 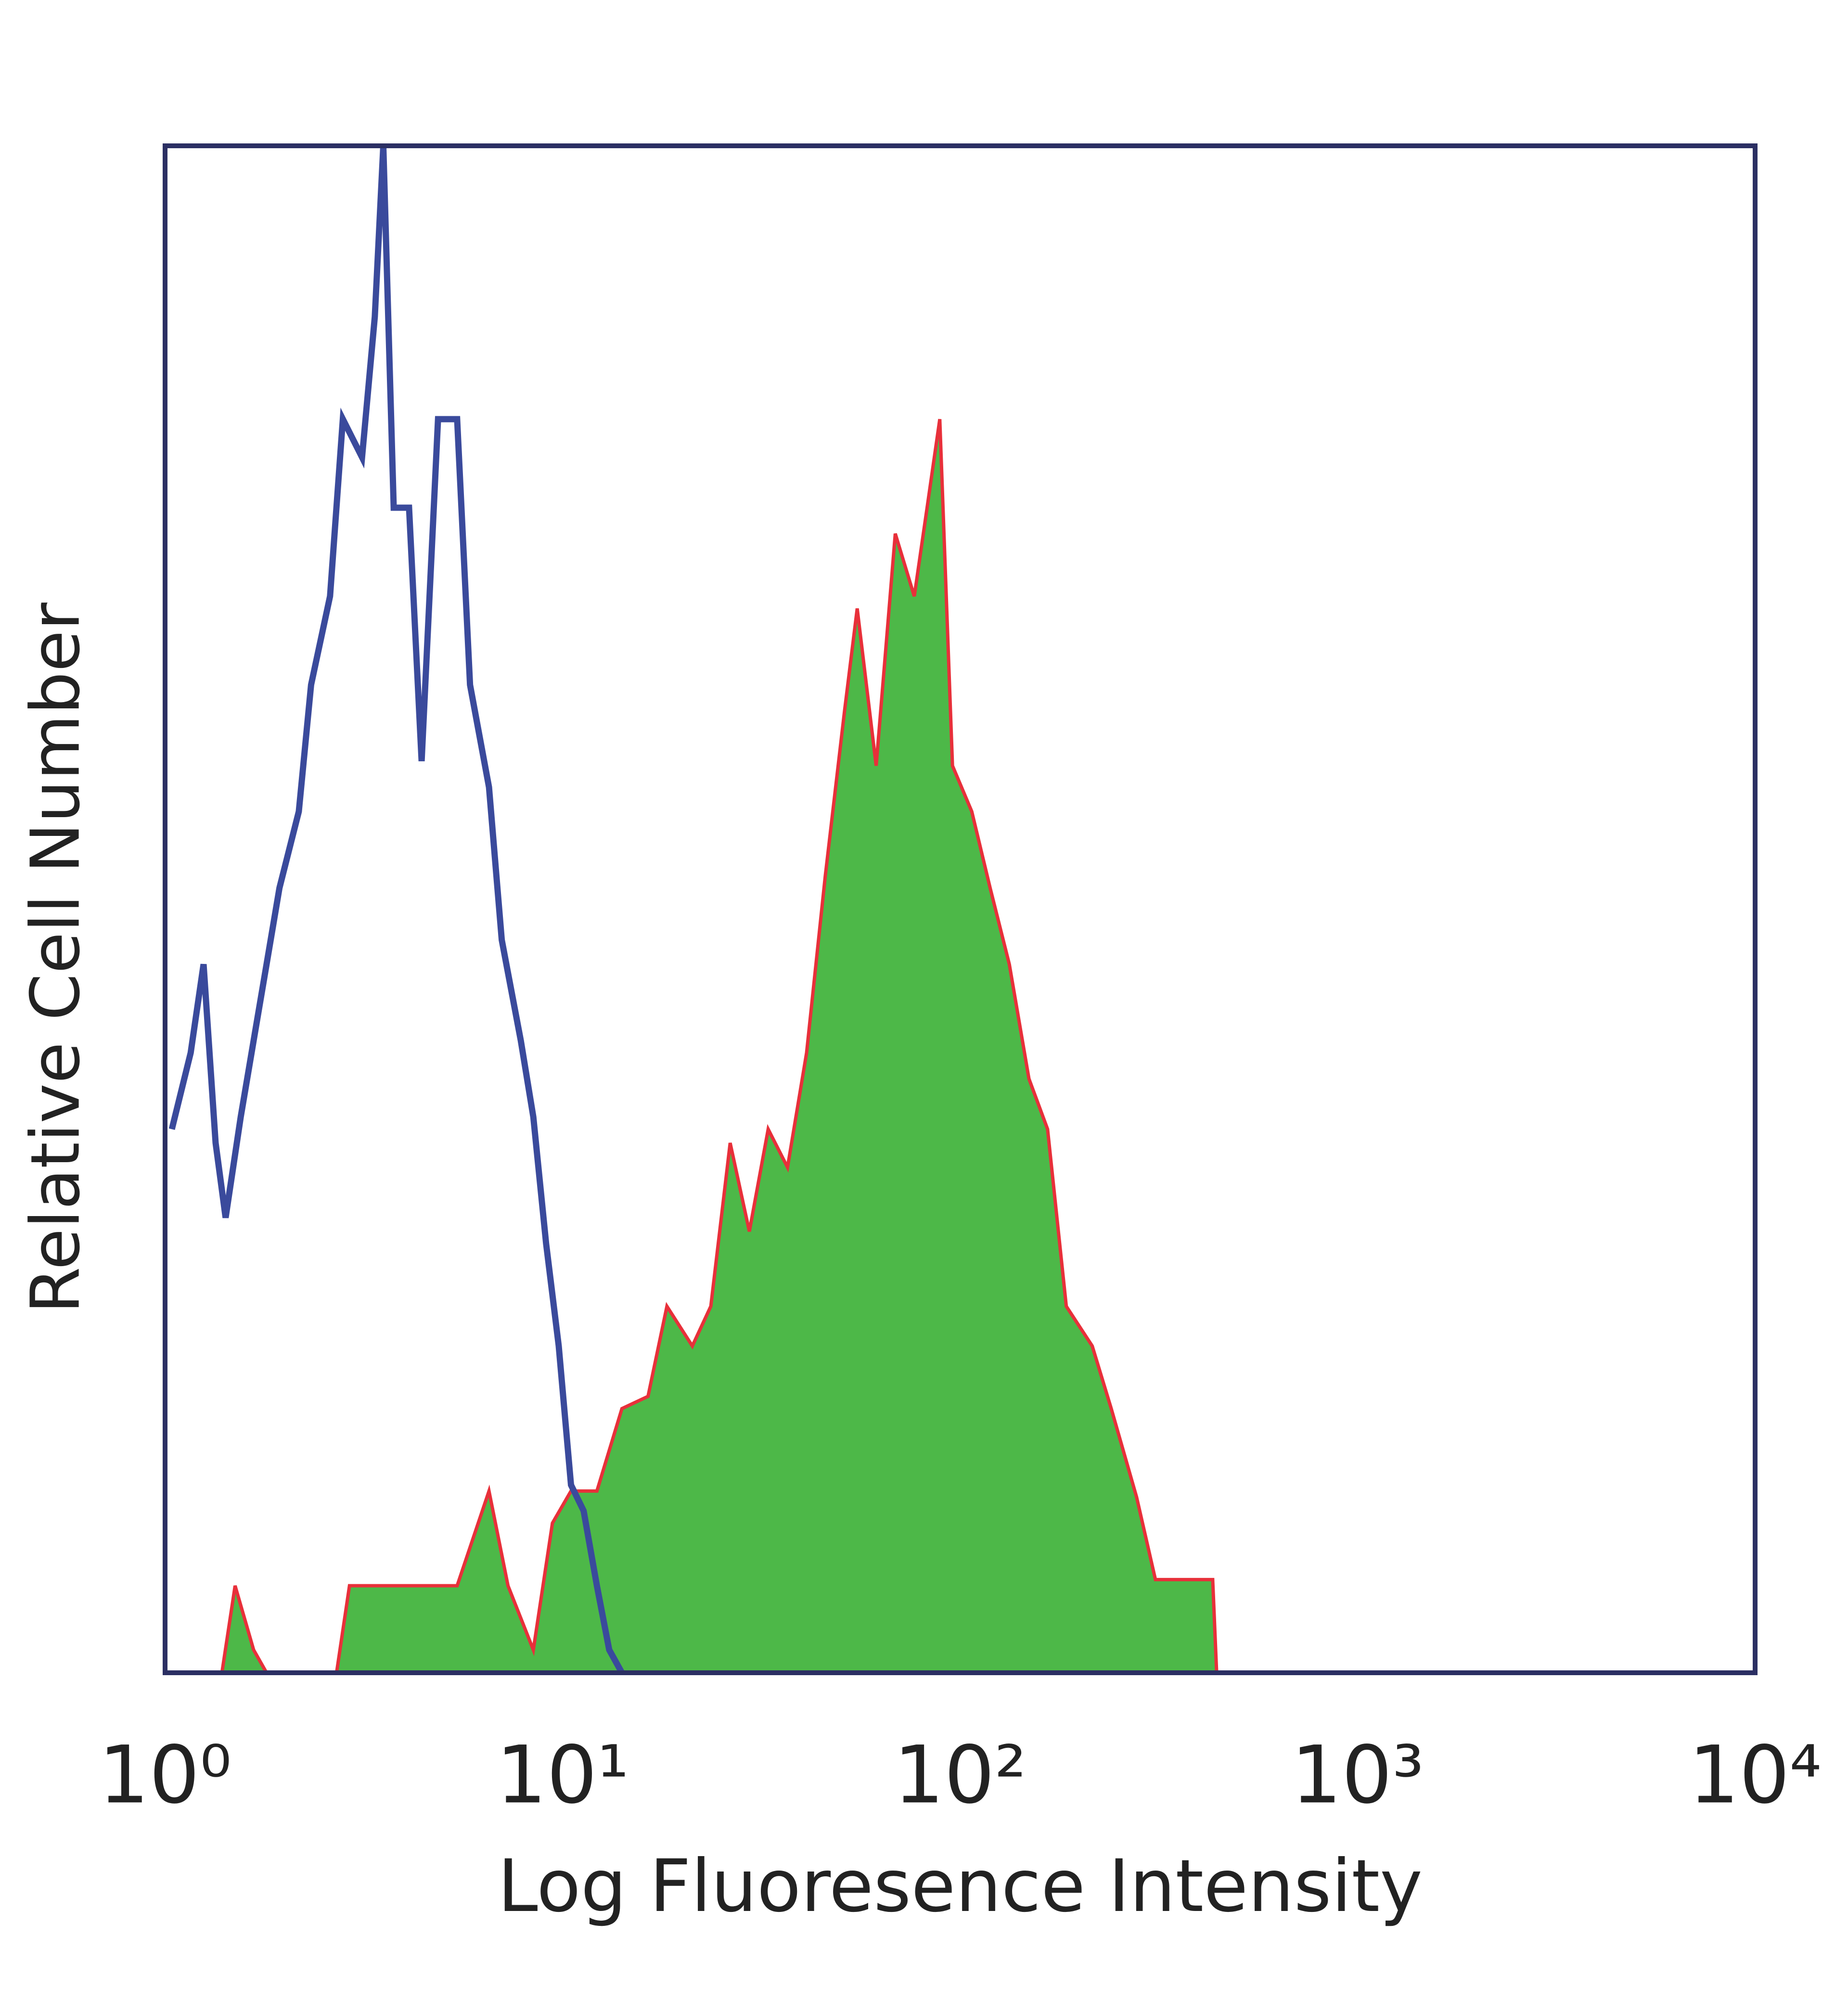 I want to click on y-axis-label: Relative Cell Number, so click(x=56, y=958).